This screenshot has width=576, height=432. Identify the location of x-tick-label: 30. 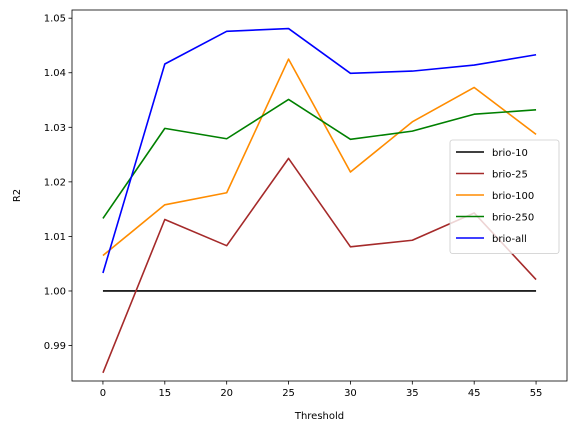
(350, 393).